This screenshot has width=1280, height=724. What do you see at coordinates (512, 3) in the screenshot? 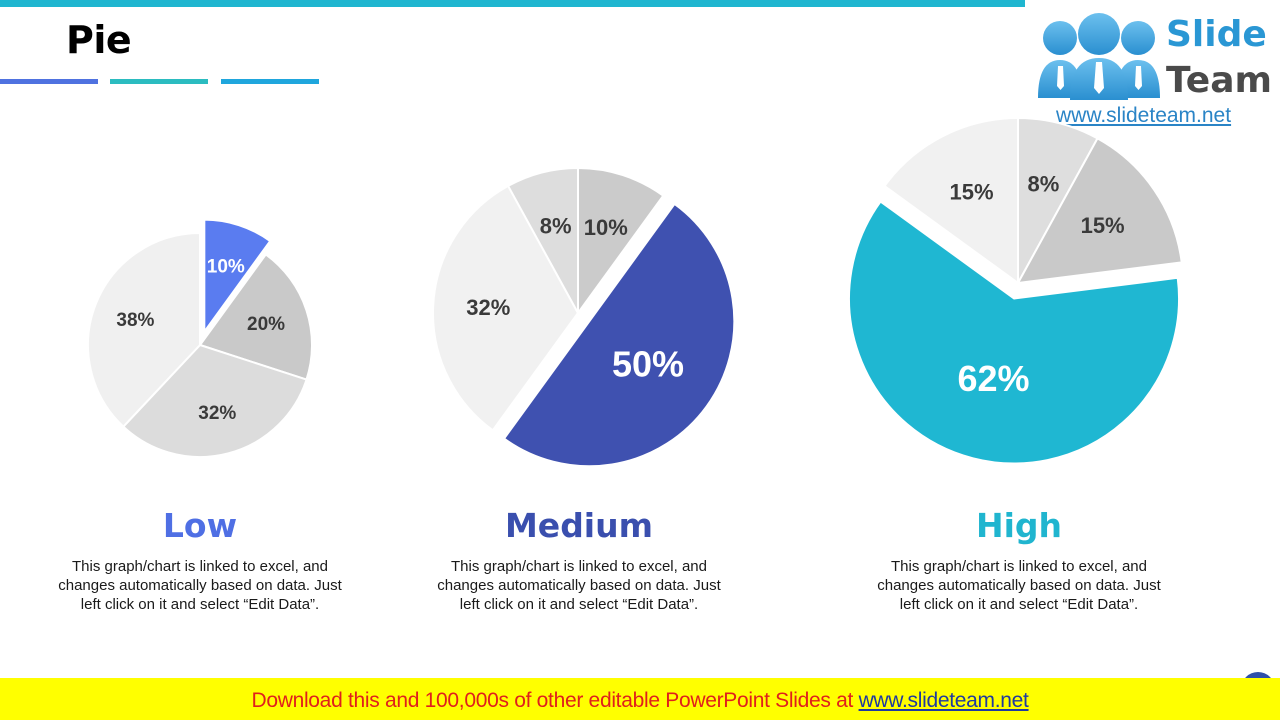
I see `top-accent-bar` at bounding box center [512, 3].